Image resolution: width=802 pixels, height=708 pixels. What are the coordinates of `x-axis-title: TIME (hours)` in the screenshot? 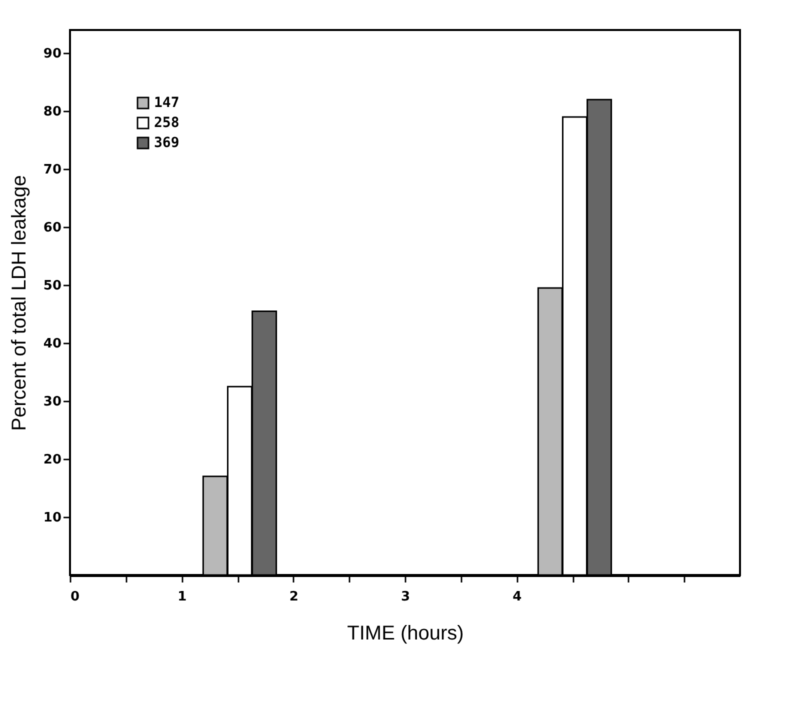 It's located at (405, 633).